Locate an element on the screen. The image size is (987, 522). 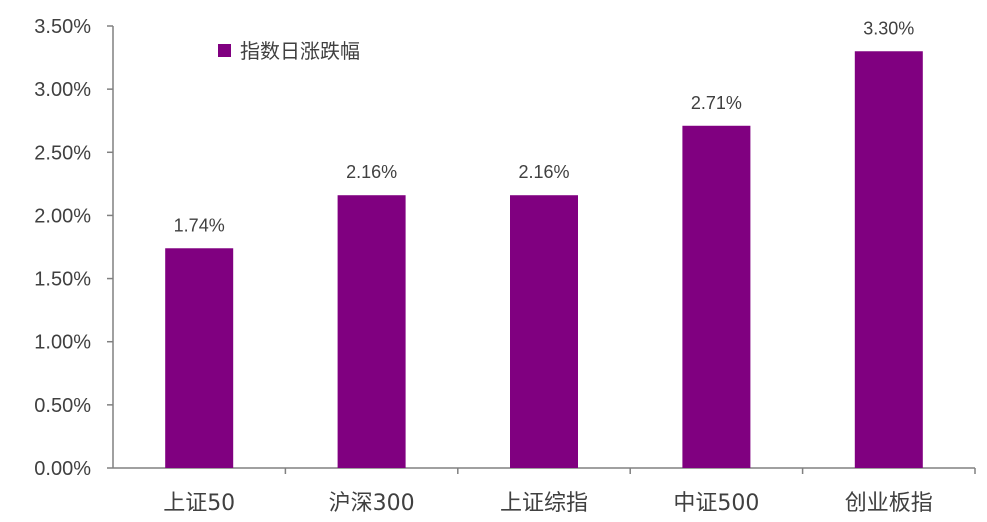
legend: 指数日涨跌幅 is located at coordinates (289, 51).